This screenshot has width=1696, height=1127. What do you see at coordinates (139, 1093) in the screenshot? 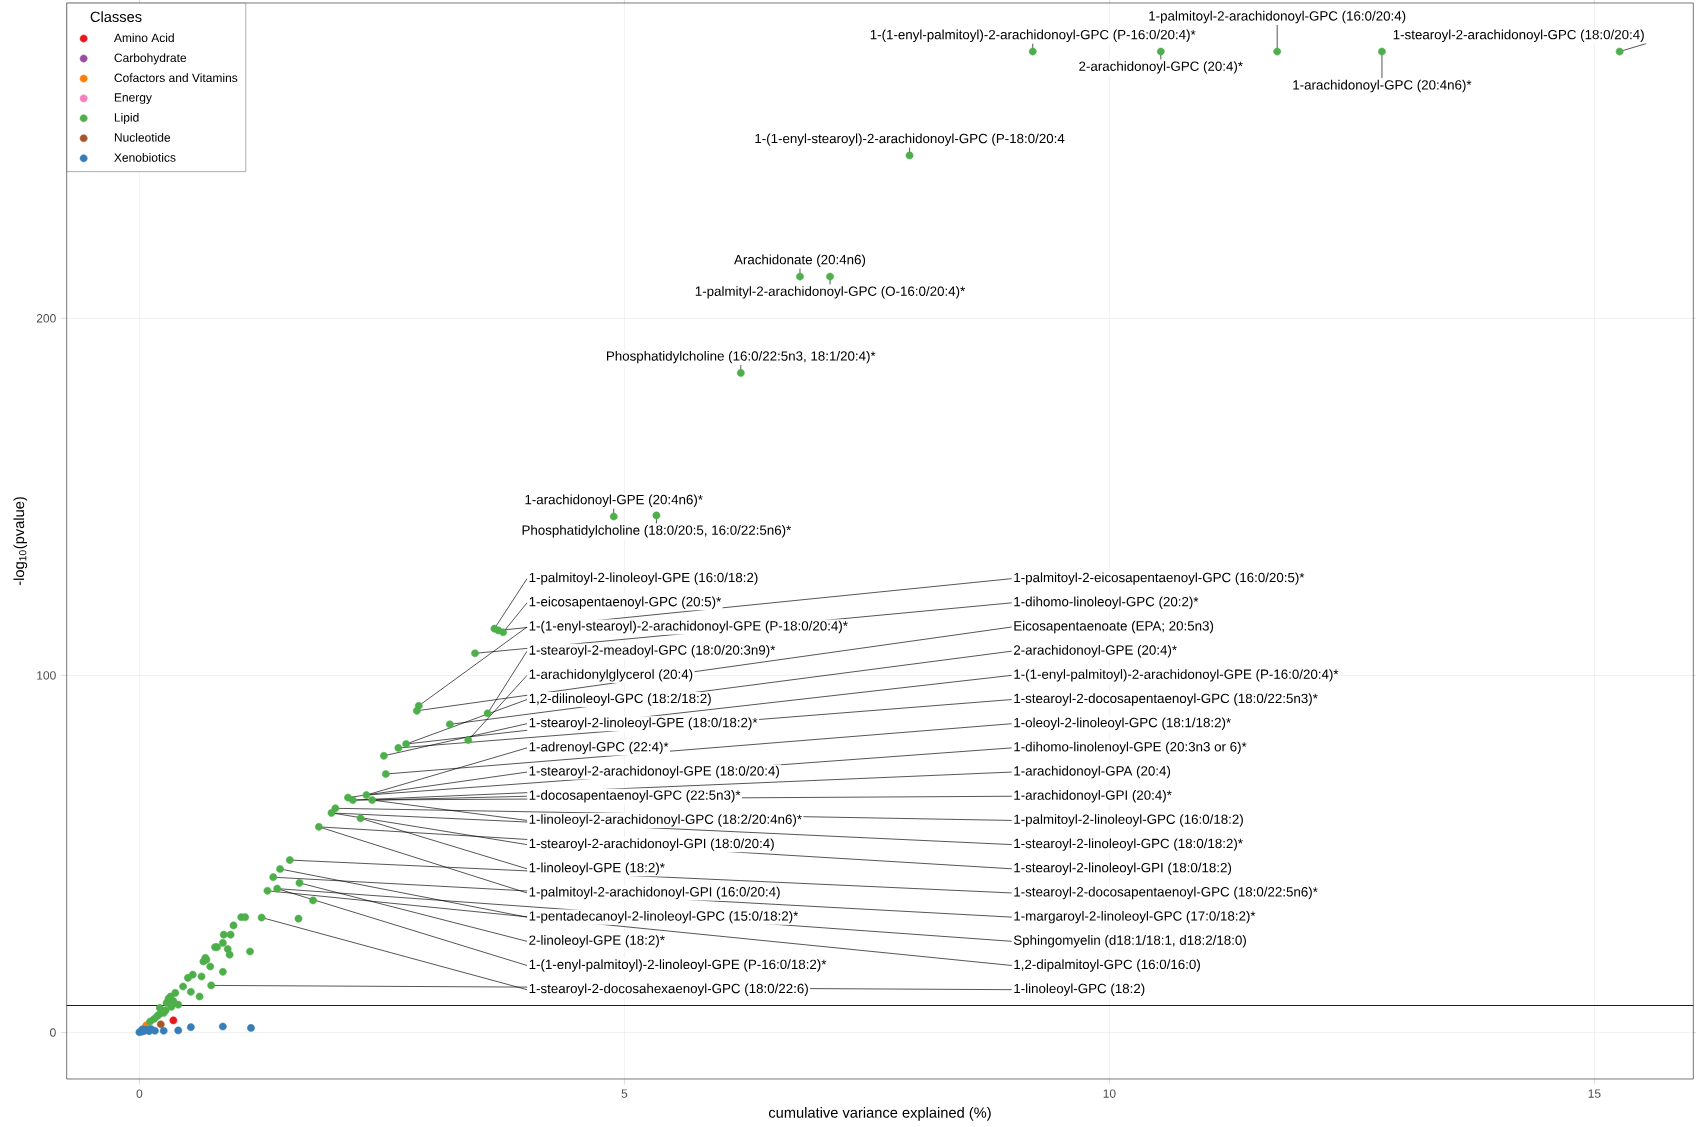
I see `x-tick-label: 0` at bounding box center [139, 1093].